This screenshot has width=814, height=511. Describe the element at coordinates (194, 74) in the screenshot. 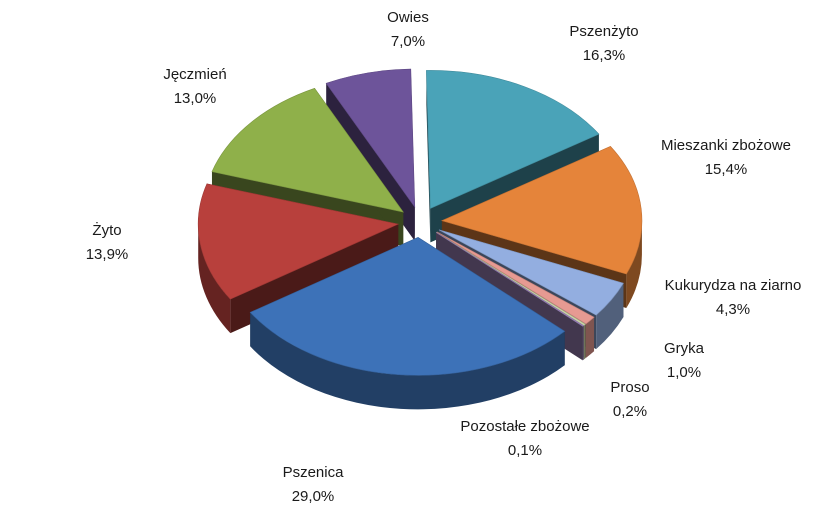

I see `slice-label-jeczmien-name: Jęczmień` at that location.